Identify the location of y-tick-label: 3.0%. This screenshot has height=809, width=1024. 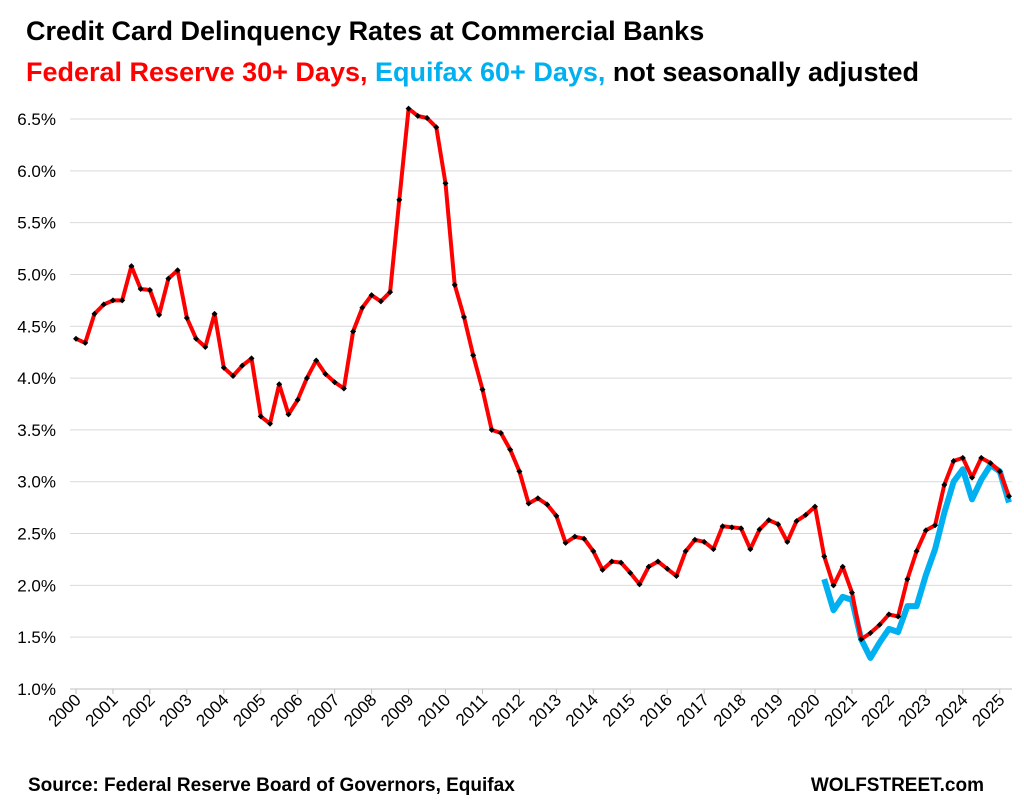
(36, 482).